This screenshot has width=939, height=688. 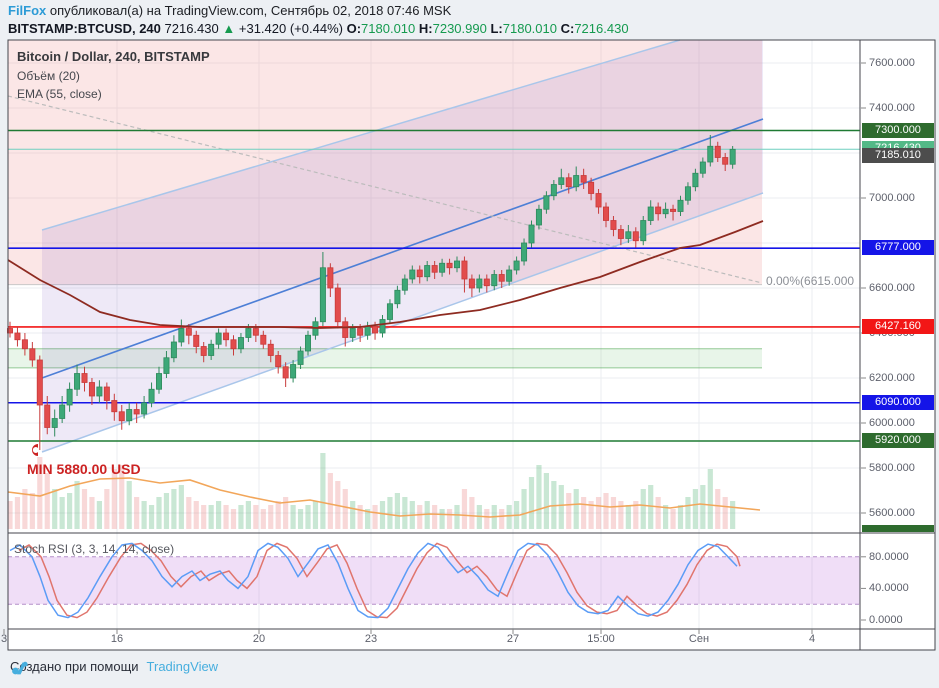 What do you see at coordinates (892, 513) in the screenshot?
I see `price-tick-label: 5600.000` at bounding box center [892, 513].